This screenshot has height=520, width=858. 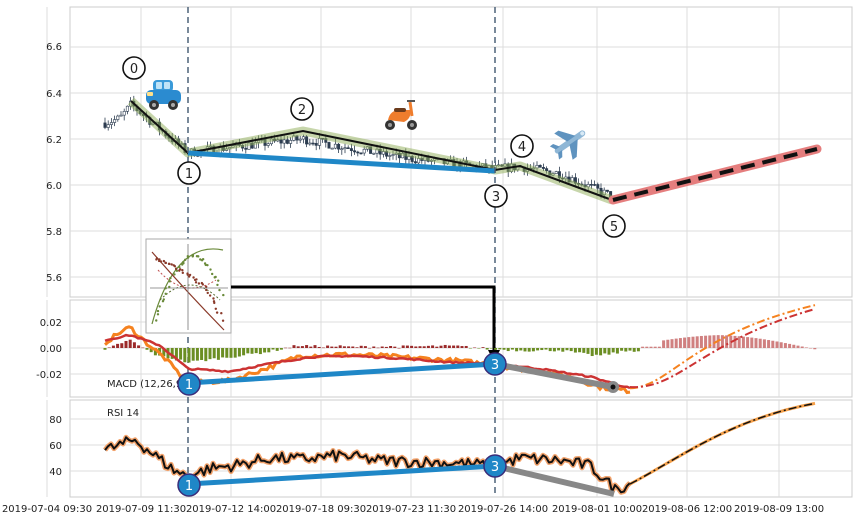 I want to click on macd-grey-line, so click(x=554, y=375).